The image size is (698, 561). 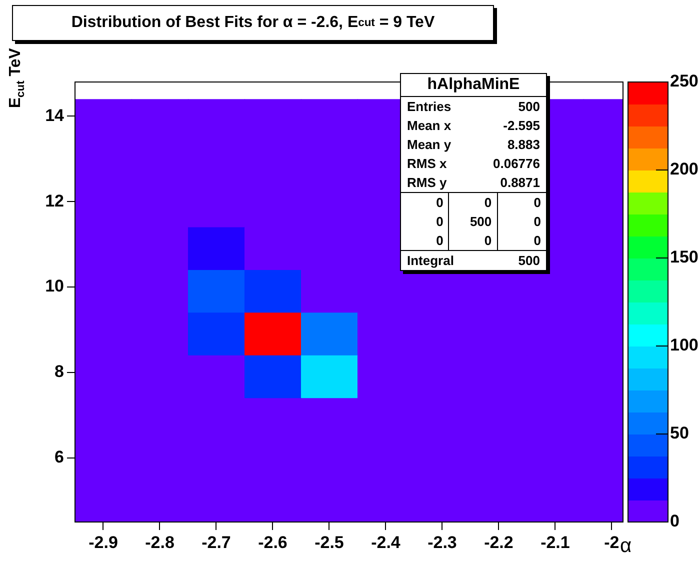 I want to click on y-tick-label: 14, so click(x=55, y=115).